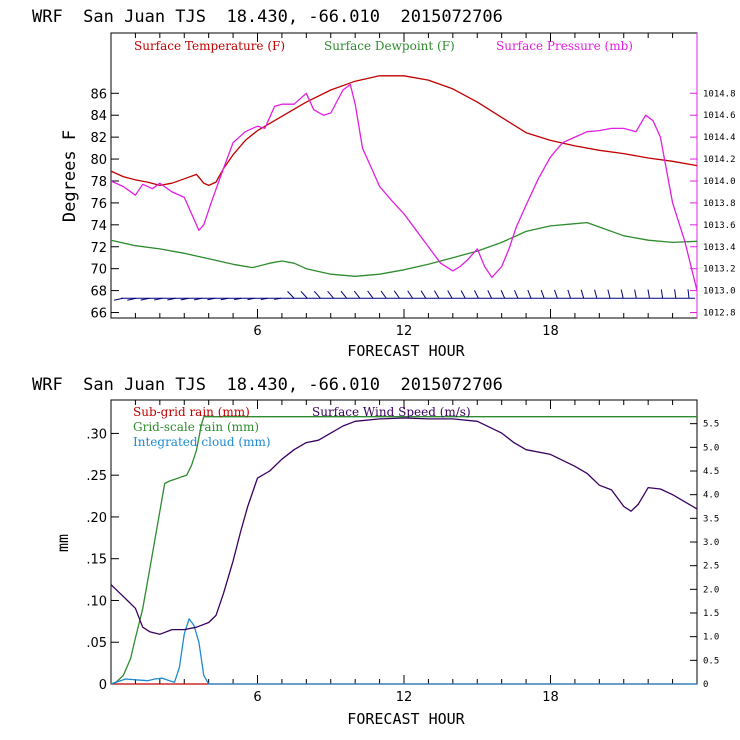 The image size is (740, 740). I want to click on y2-tick-label: 1.0, so click(711, 638).